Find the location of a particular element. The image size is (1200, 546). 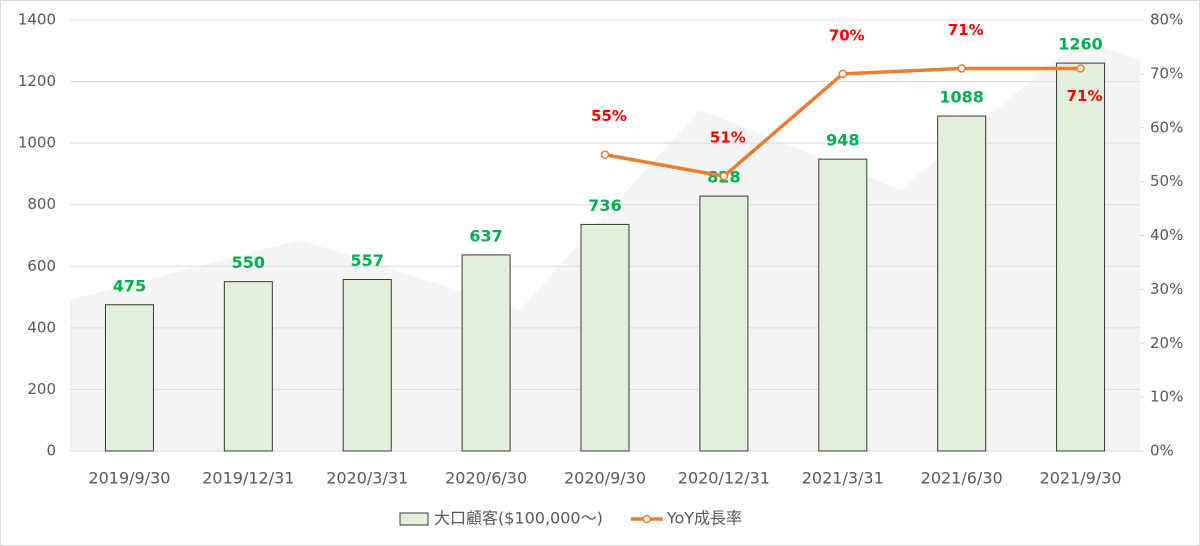

y2-tick-label: 50% is located at coordinates (1166, 181).